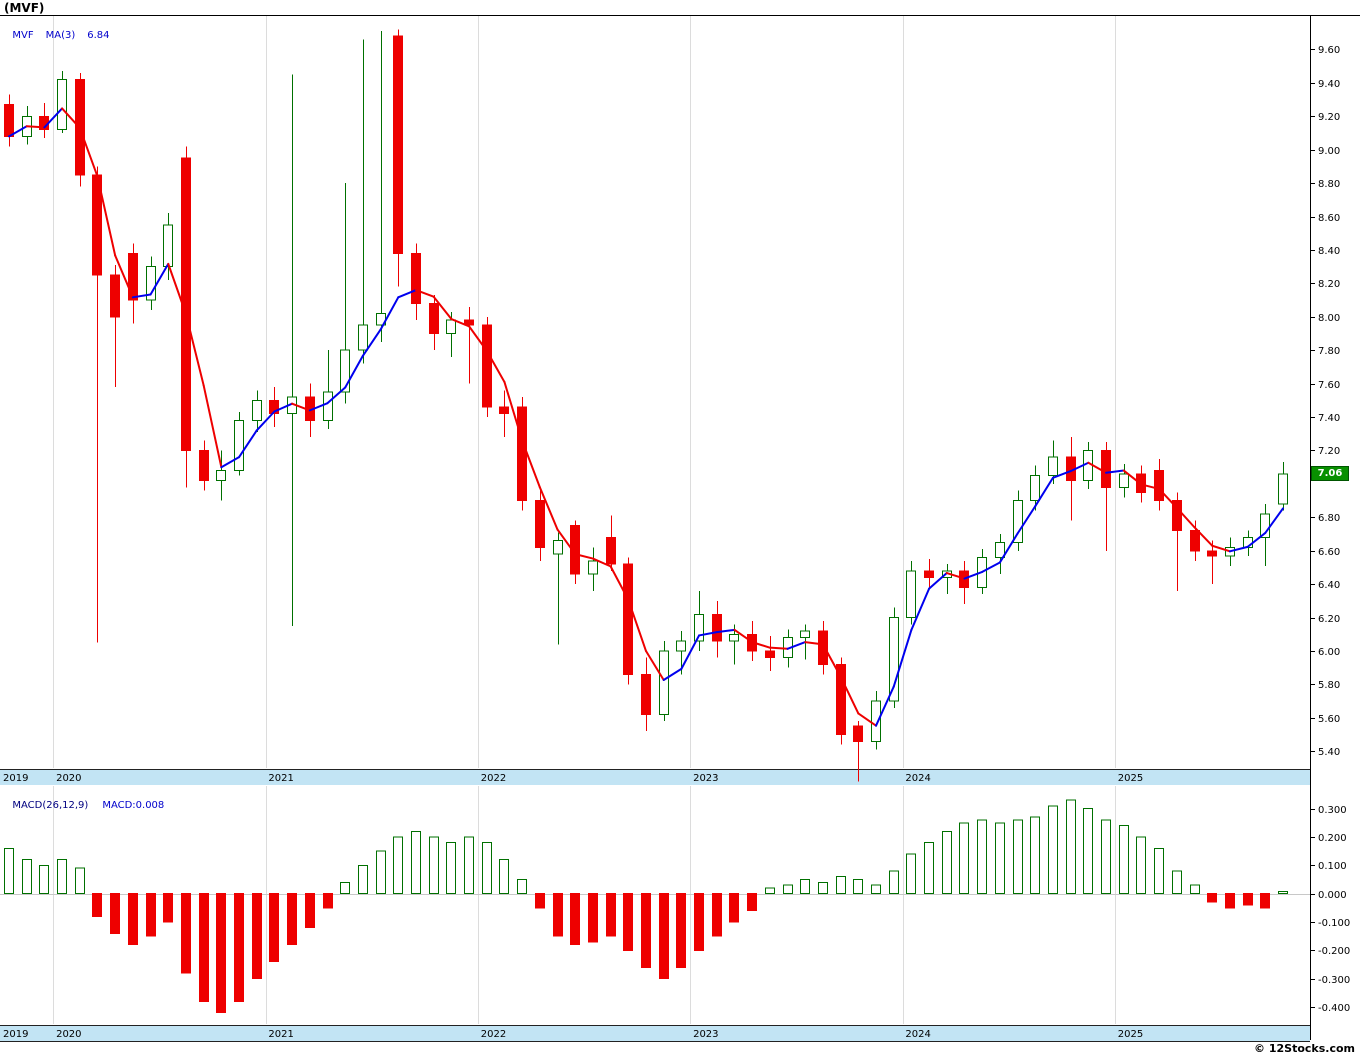 This screenshot has height=1056, width=1360. What do you see at coordinates (1332, 866) in the screenshot?
I see `svg-text: 0.100` at bounding box center [1332, 866].